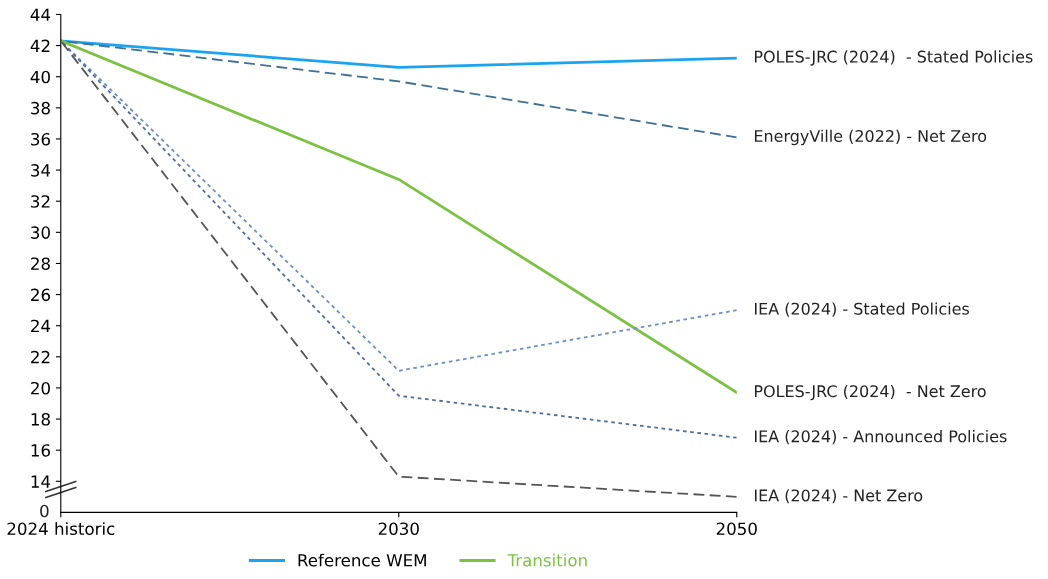 The width and height of the screenshot is (1048, 579). What do you see at coordinates (41, 326) in the screenshot?
I see `y-tick-label: 24` at bounding box center [41, 326].